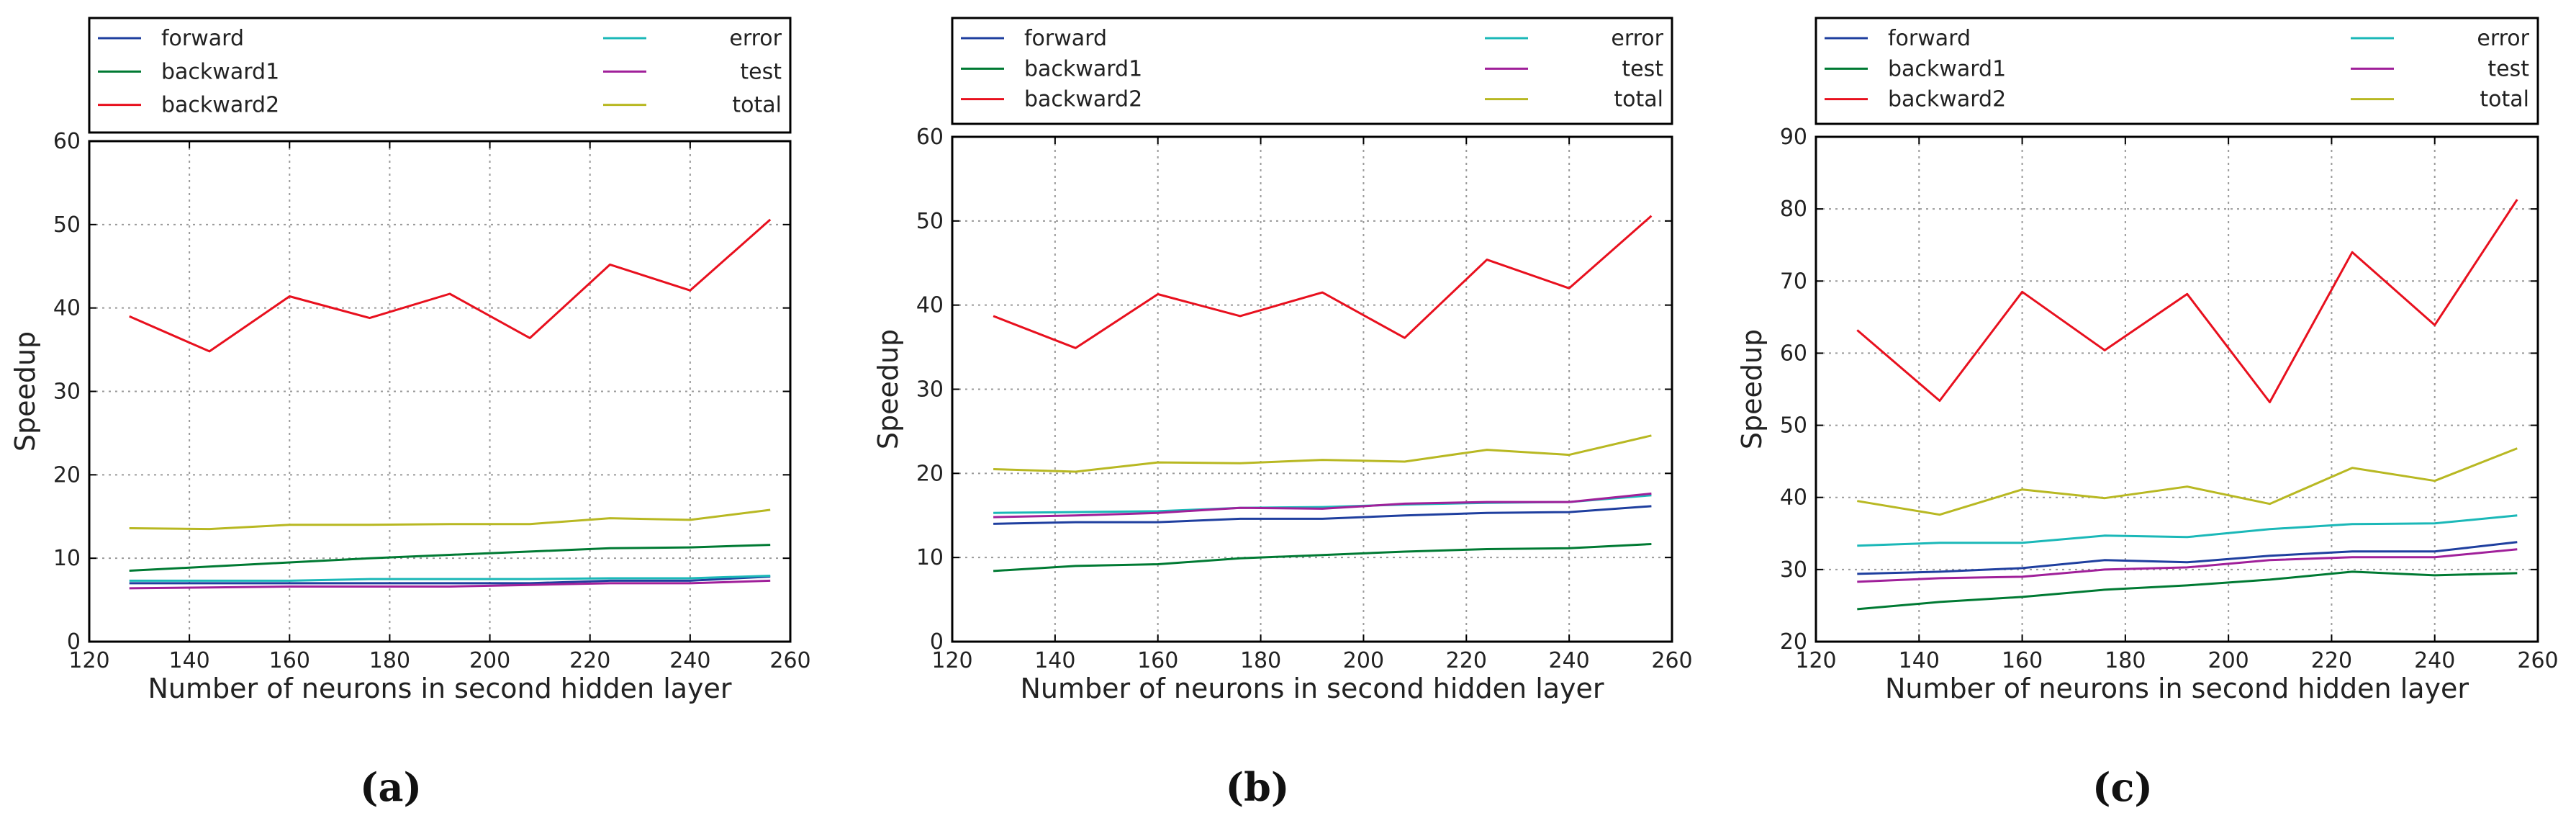 This screenshot has width=2576, height=826. What do you see at coordinates (1793, 209) in the screenshot?
I see `y-tick-label: 80` at bounding box center [1793, 209].